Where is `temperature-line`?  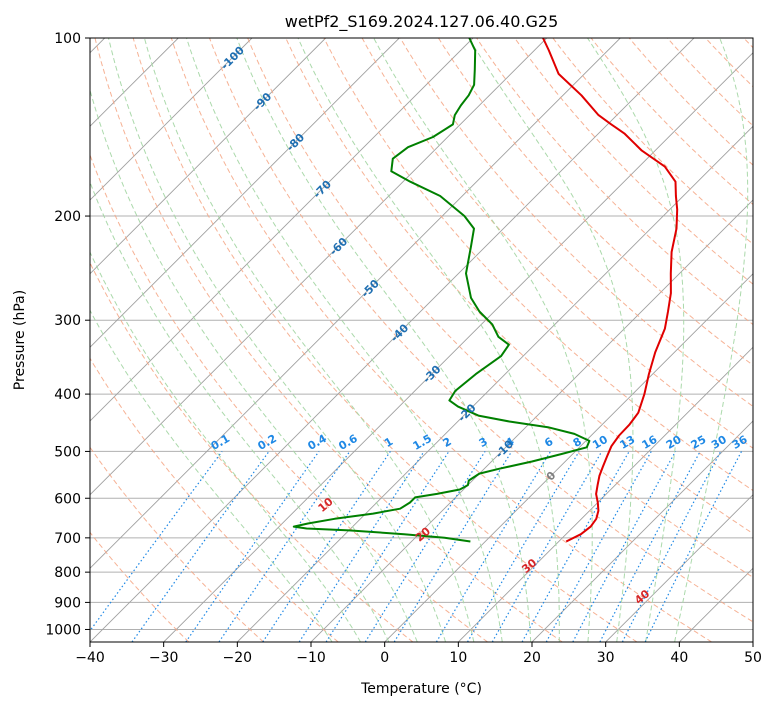
temperature-line is located at coordinates (610, 290).